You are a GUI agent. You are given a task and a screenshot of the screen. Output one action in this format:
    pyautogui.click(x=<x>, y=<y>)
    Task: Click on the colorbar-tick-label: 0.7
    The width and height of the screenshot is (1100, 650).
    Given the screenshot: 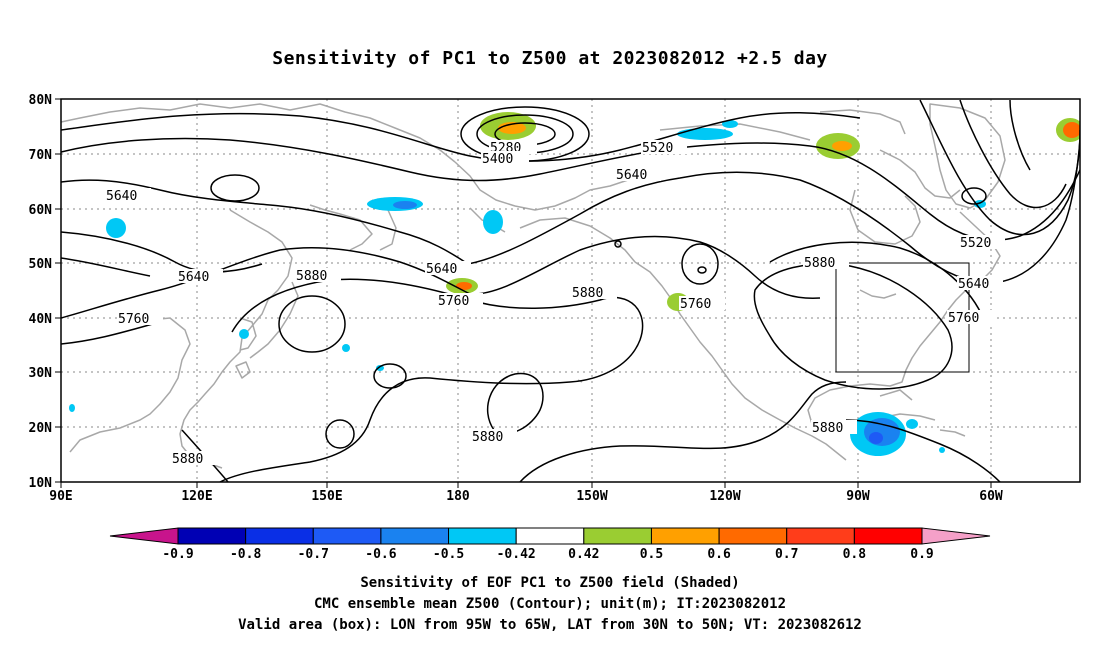 What is the action you would take?
    pyautogui.click(x=786, y=554)
    